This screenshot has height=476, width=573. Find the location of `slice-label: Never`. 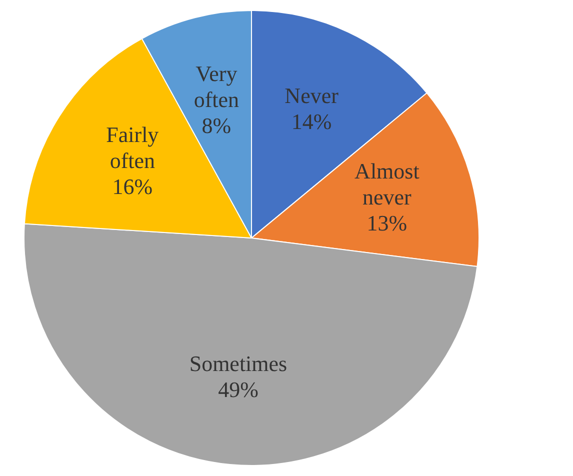

slice-label: Never is located at coordinates (312, 95).